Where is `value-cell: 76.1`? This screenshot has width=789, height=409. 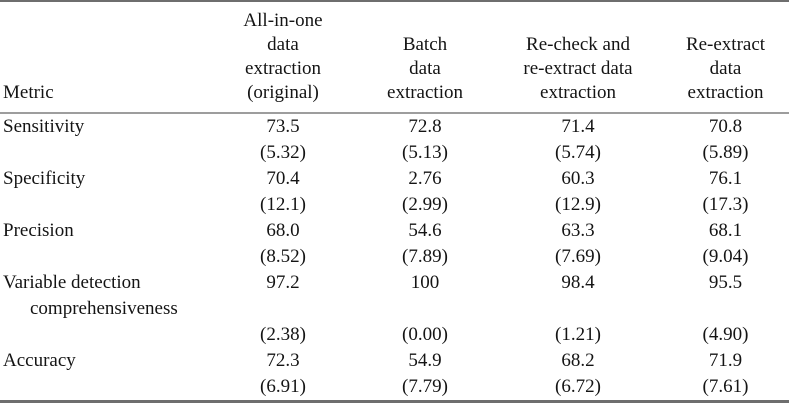 value-cell: 76.1 is located at coordinates (725, 178).